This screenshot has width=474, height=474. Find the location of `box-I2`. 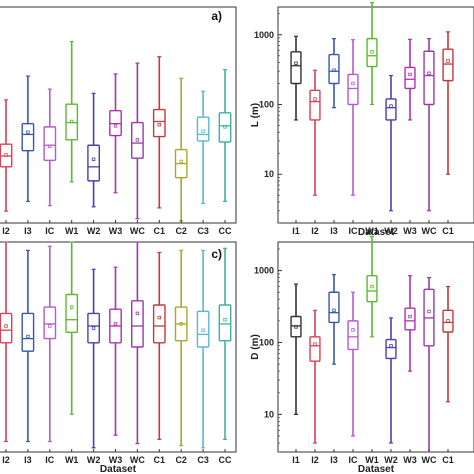

box-I2 is located at coordinates (315, 132).